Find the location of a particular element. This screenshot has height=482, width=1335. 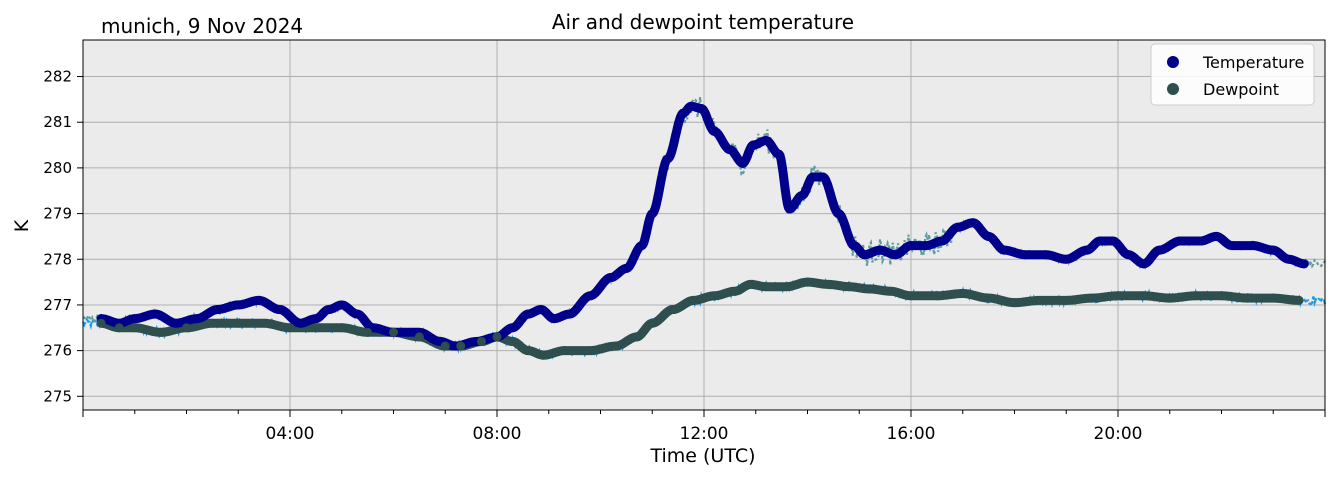

legend-label-temperature: Temperature is located at coordinates (1253, 62).